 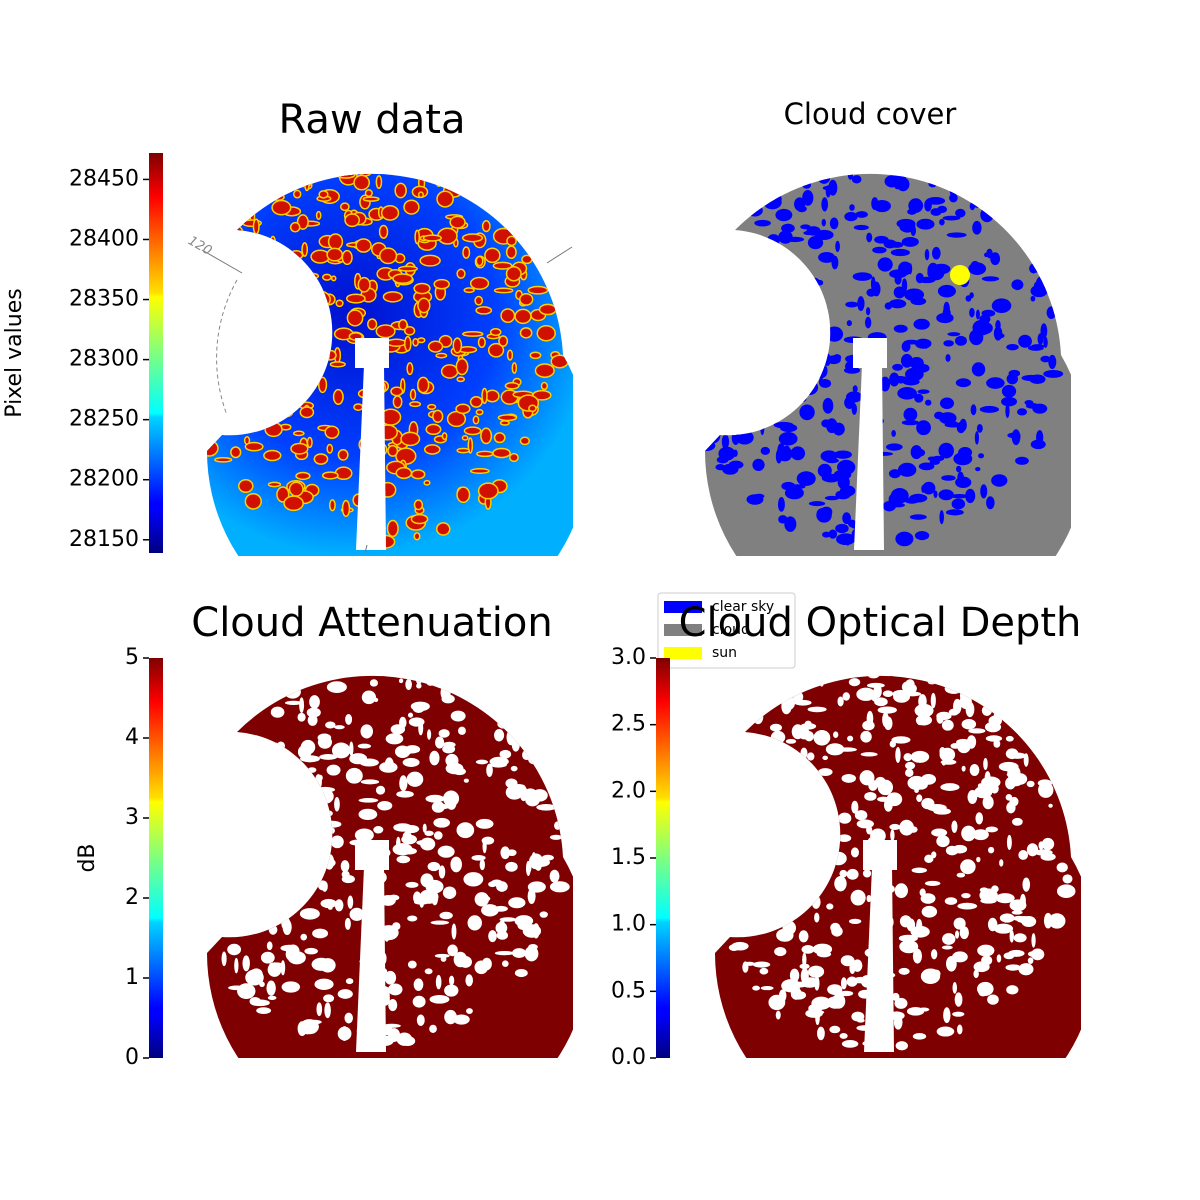 I want to click on grid-ring, so click(x=227, y=347).